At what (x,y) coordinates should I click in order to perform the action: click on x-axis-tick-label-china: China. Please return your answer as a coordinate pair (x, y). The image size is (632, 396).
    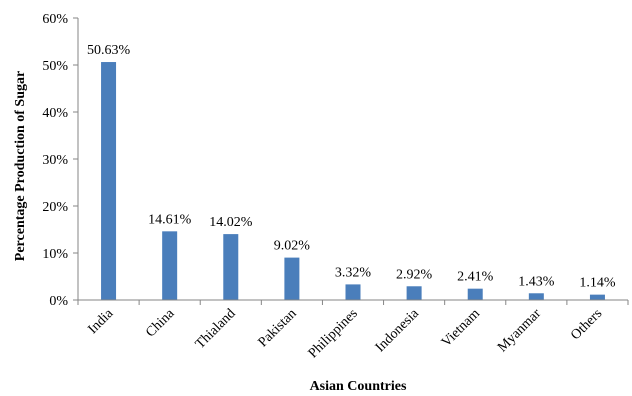
    Looking at the image, I should click on (160, 323).